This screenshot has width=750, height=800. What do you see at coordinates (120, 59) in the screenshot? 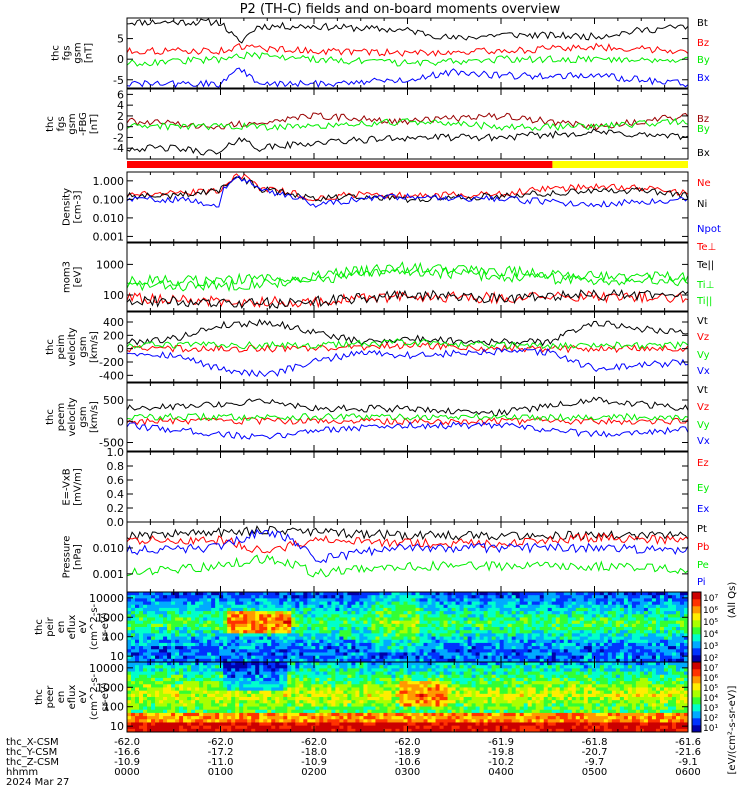
I see `y-tick-label: 0` at bounding box center [120, 59].